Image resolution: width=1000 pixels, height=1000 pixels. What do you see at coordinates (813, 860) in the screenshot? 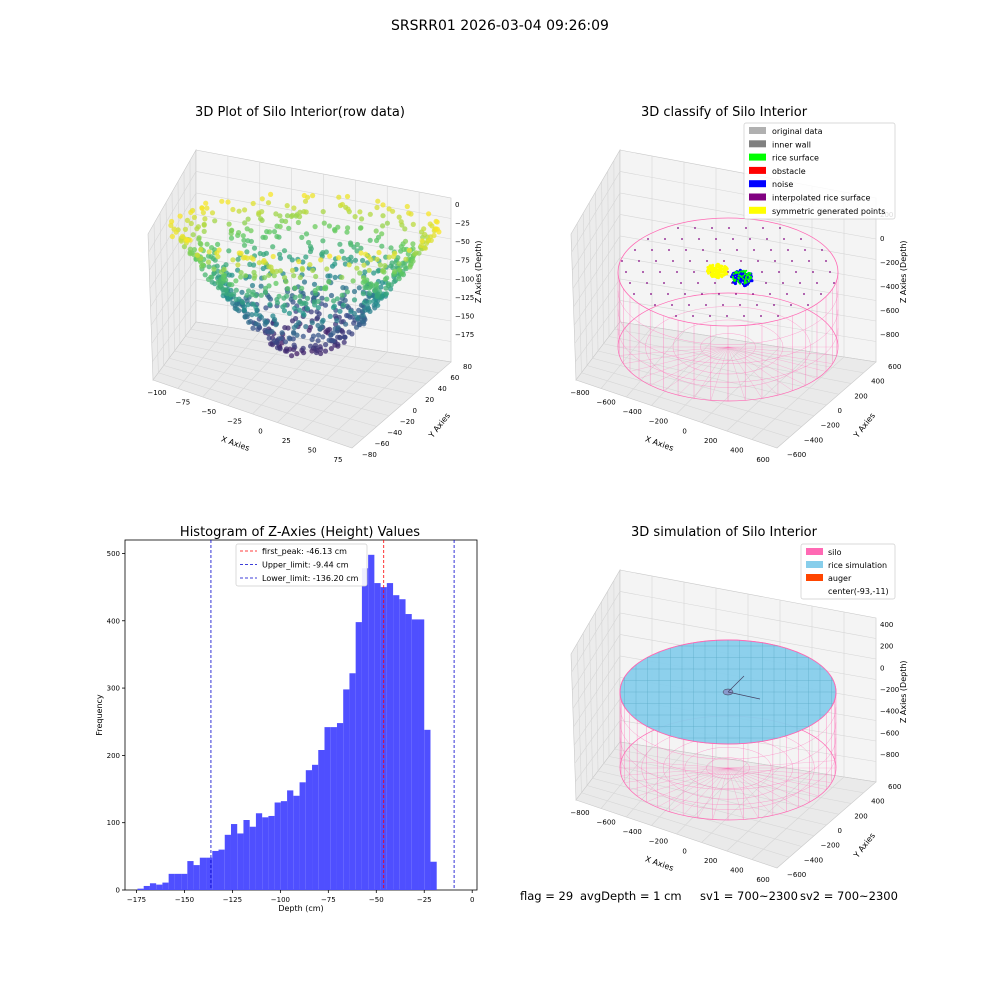
I see `simulation-plot-y-tick-label: −400` at bounding box center [813, 860].